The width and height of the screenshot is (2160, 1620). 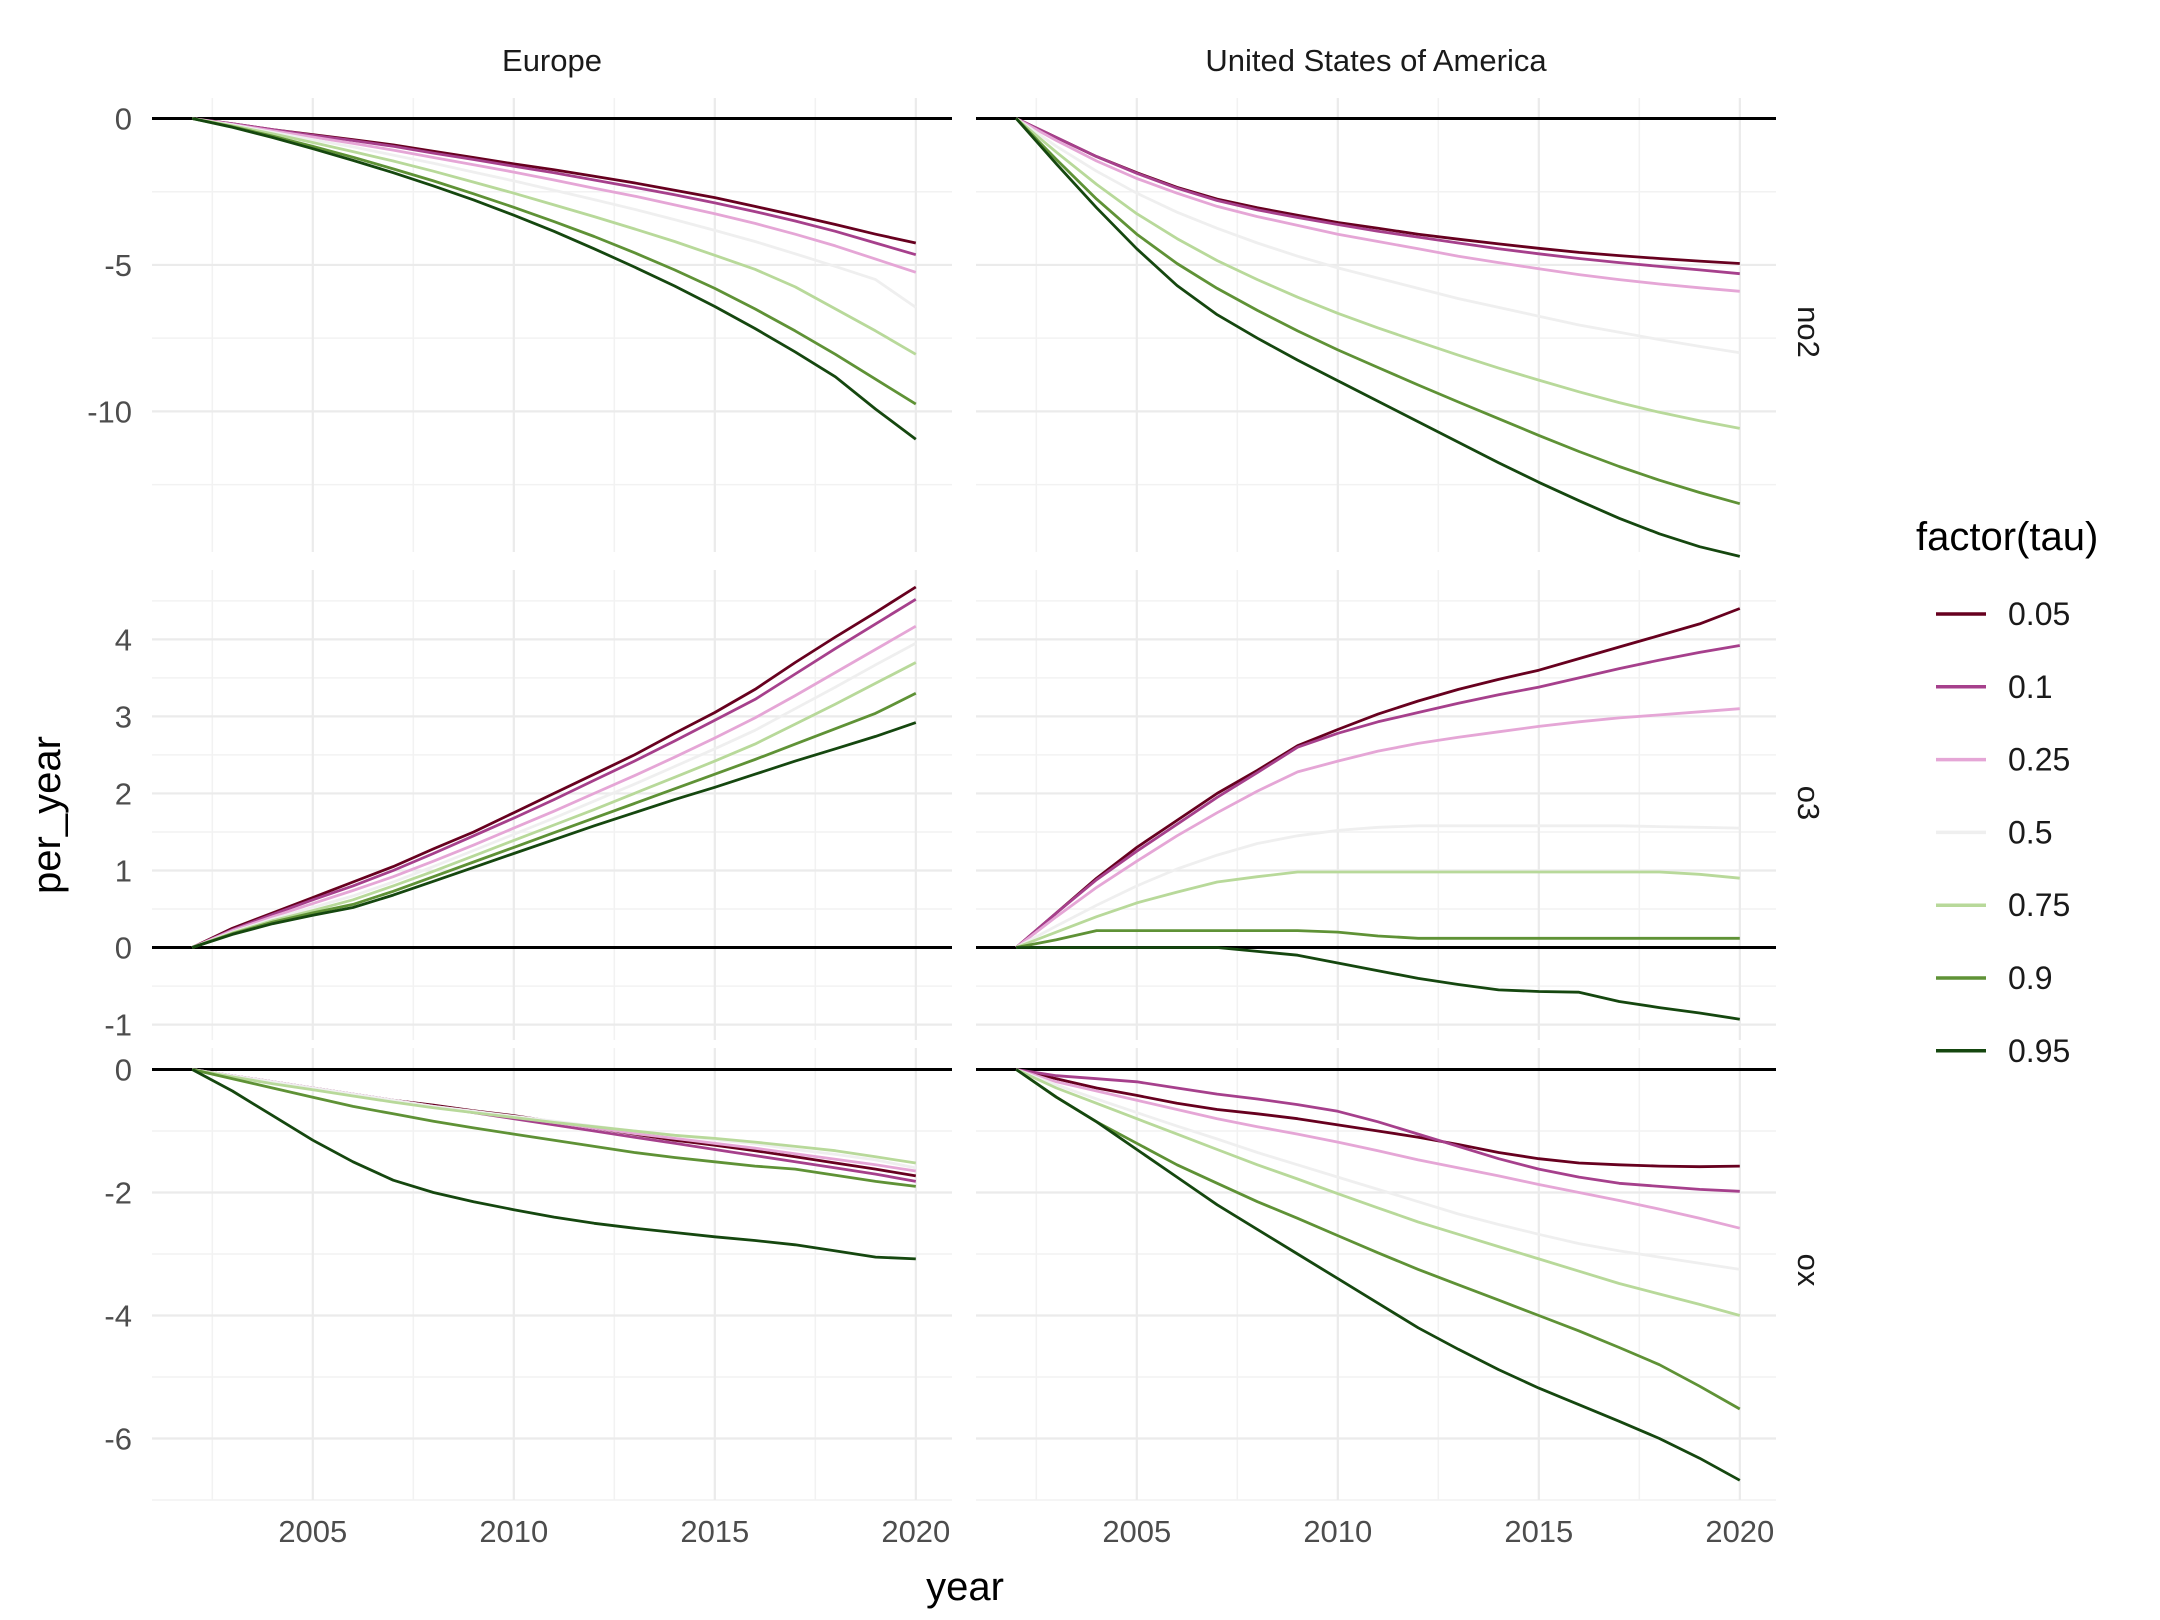 I want to click on y-tick-label-o3: 2, so click(x=123, y=793).